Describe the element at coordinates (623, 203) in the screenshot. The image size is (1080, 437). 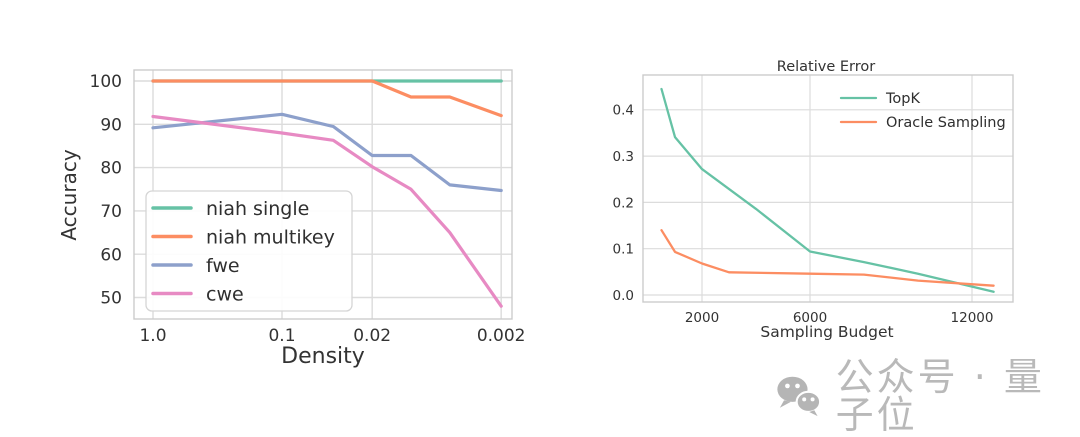
I see `y-tick-label: 0.2` at that location.